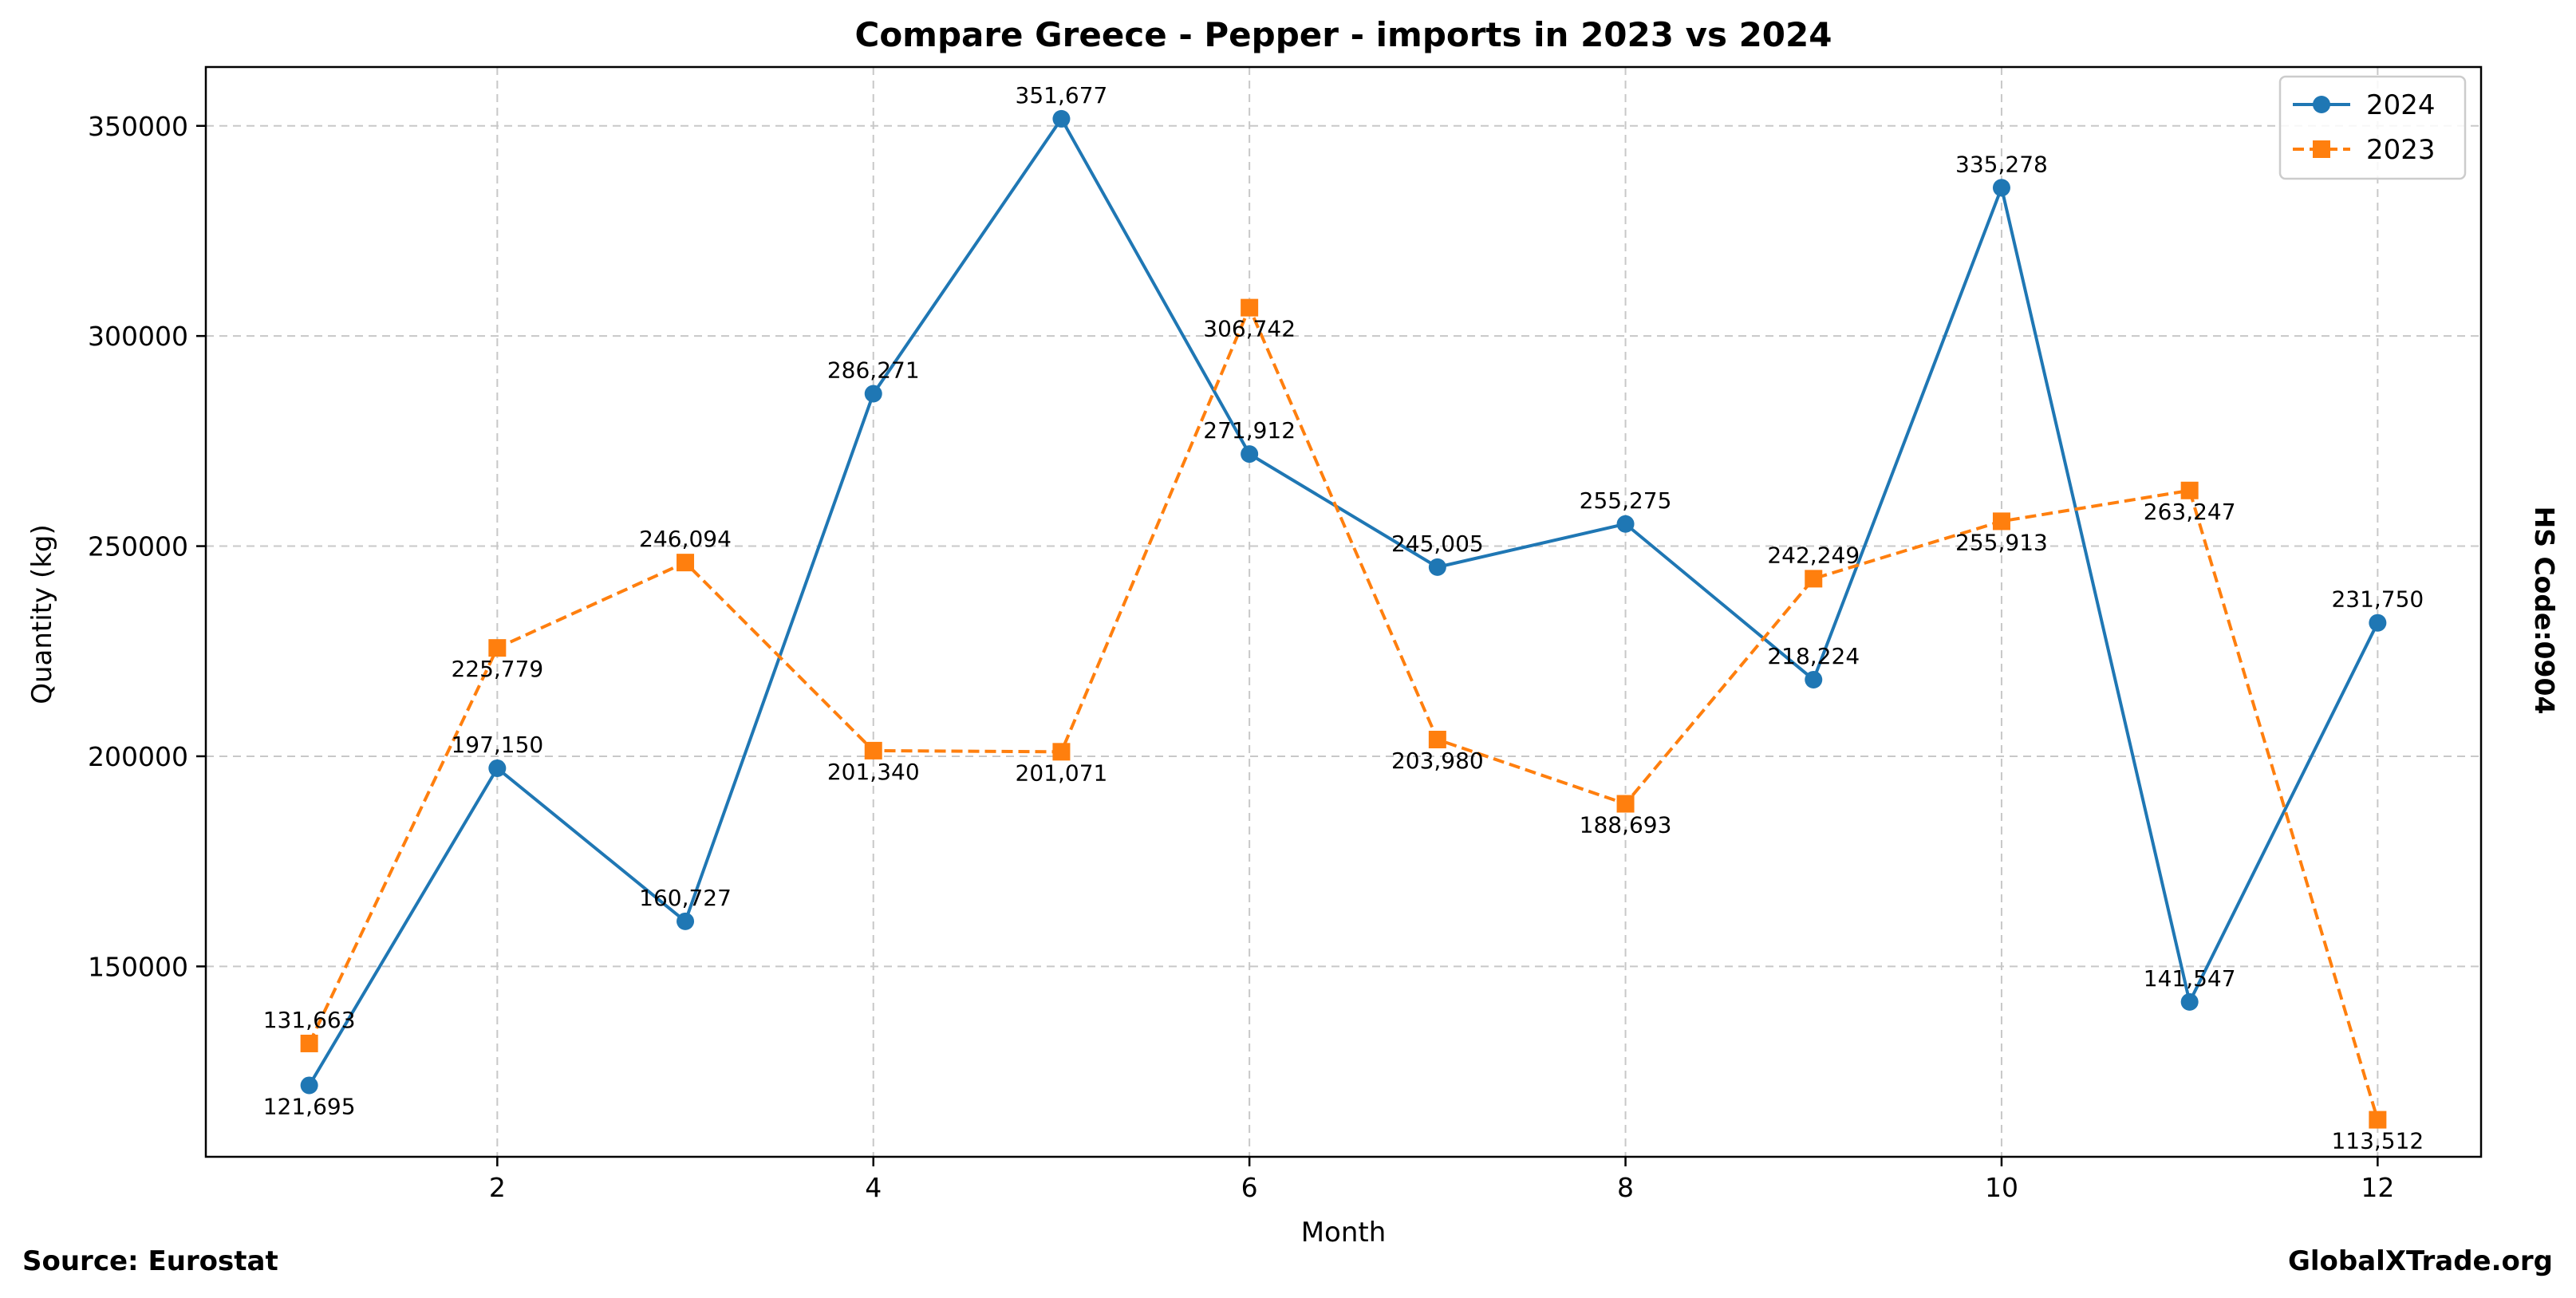  What do you see at coordinates (42, 614) in the screenshot?
I see `y-axis-label: Quantity (kg)` at bounding box center [42, 614].